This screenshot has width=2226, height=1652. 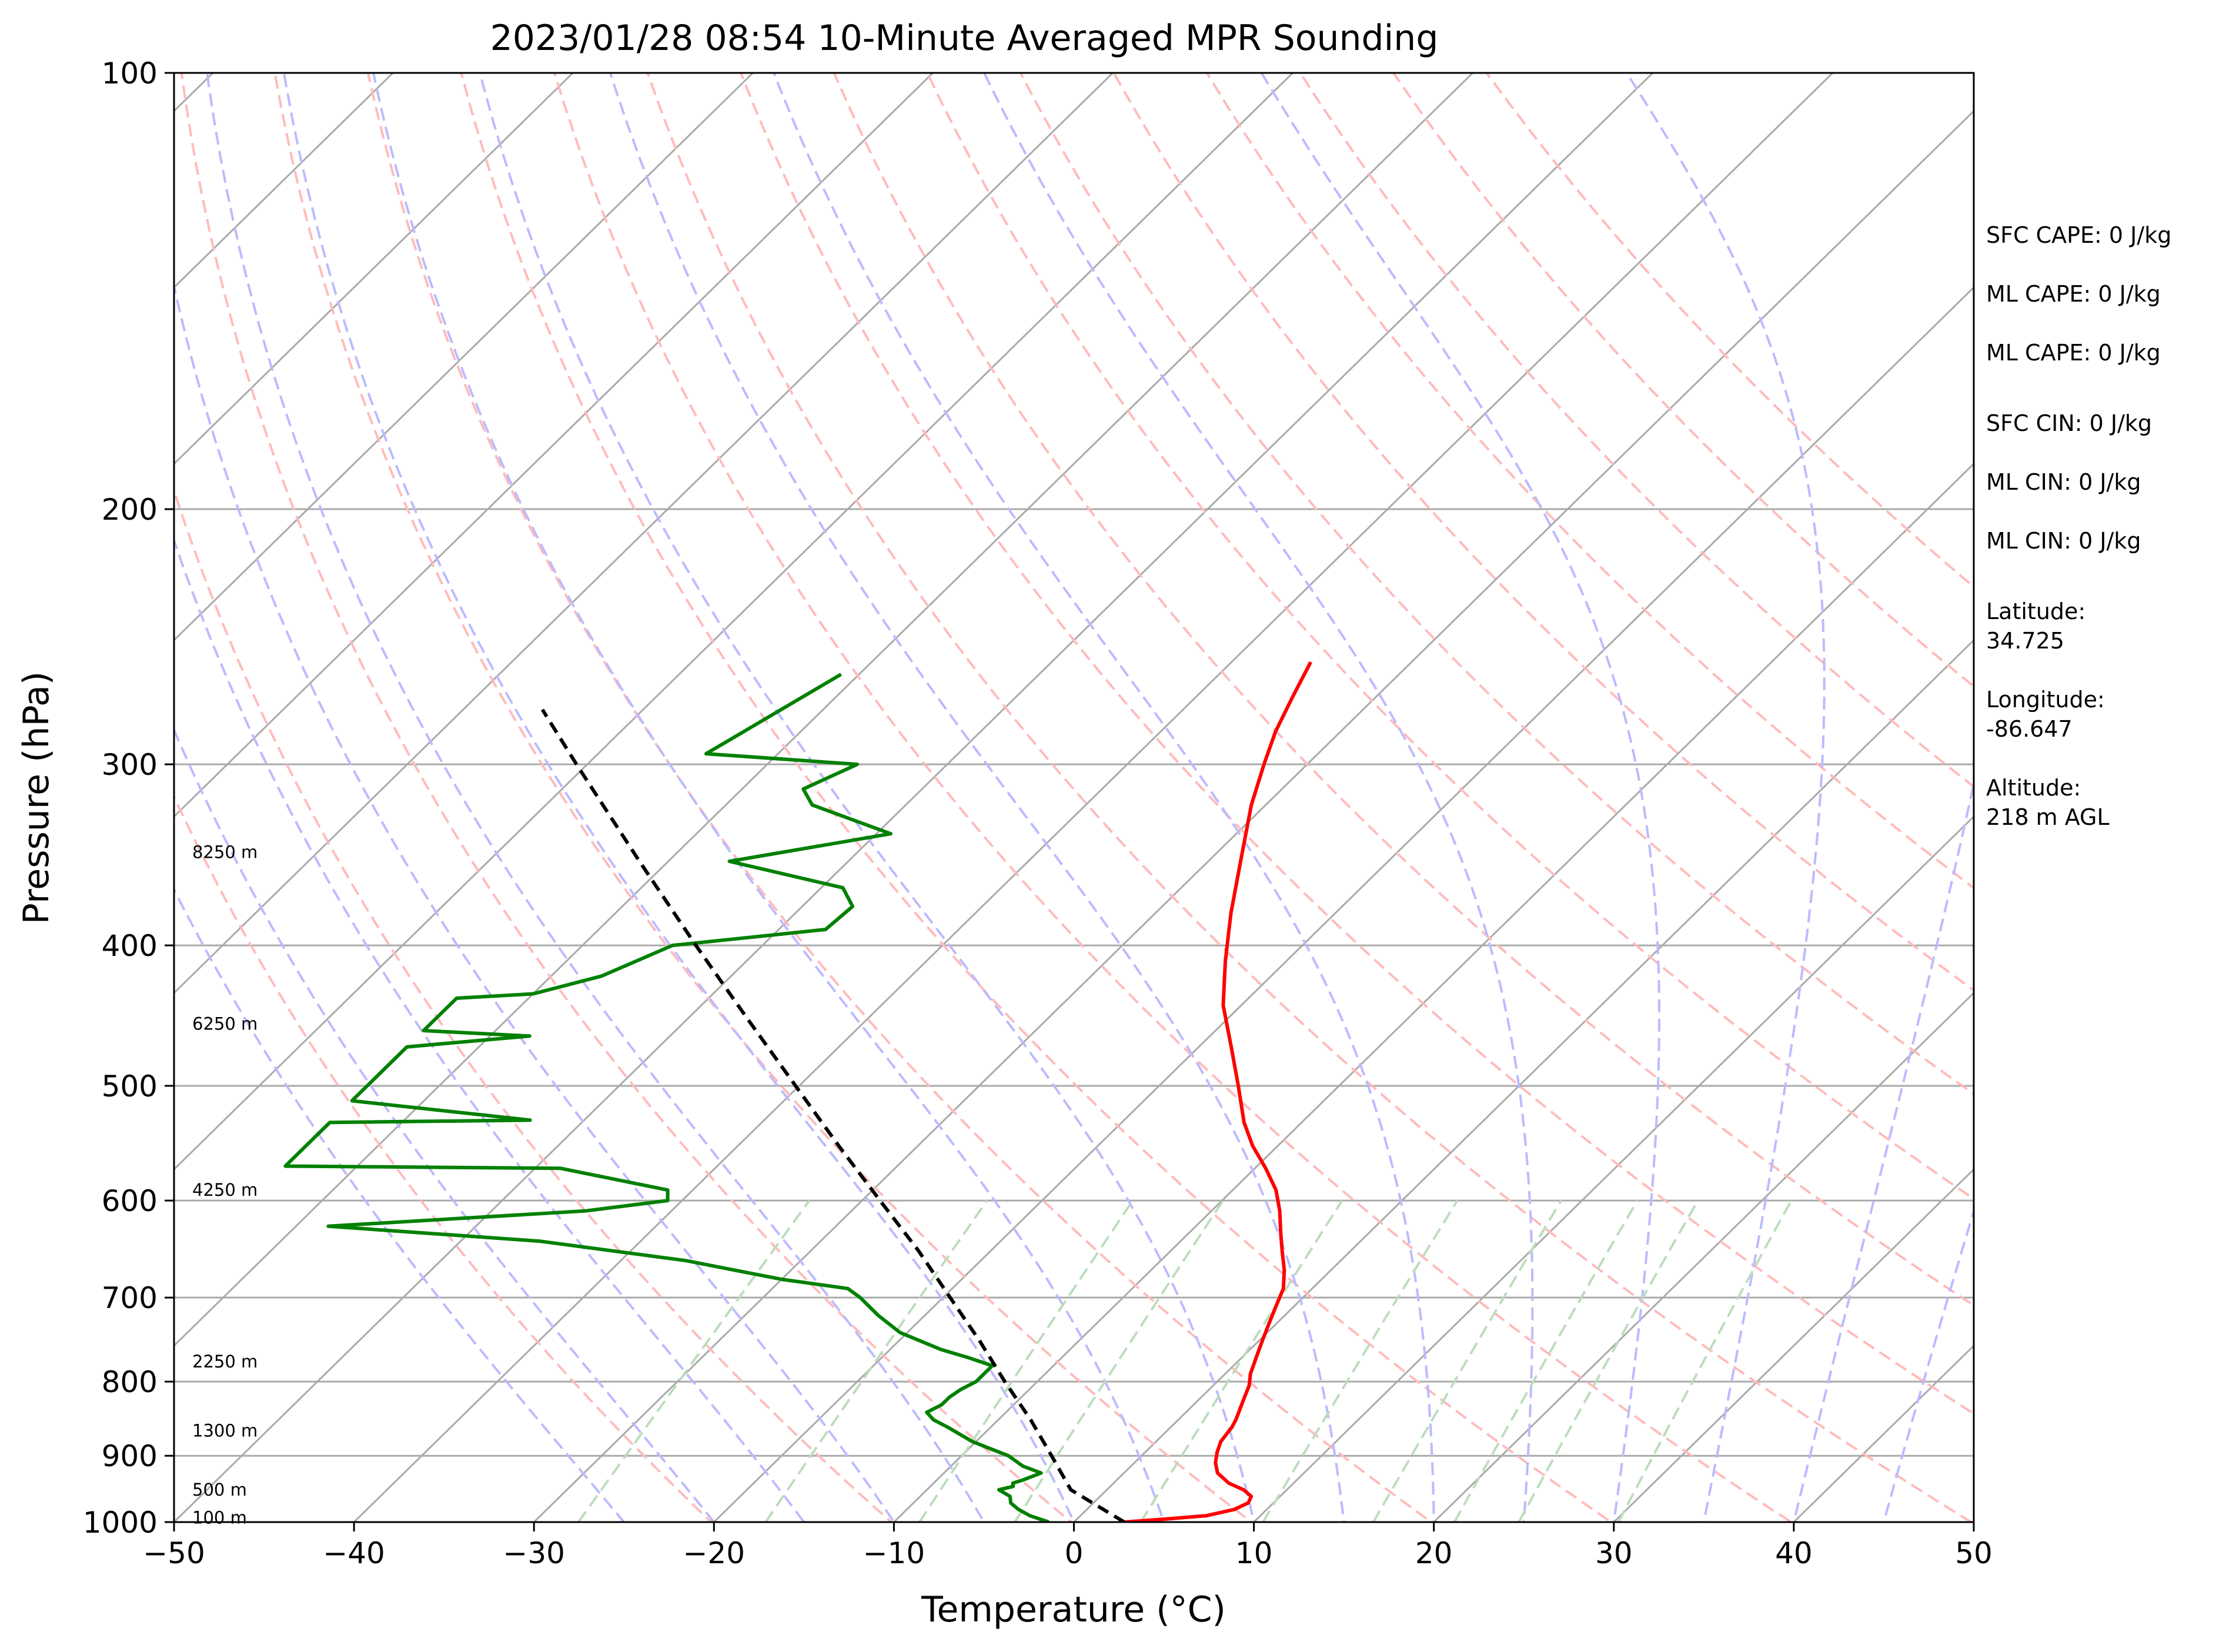 I want to click on height-label: 100 m, so click(x=219, y=1517).